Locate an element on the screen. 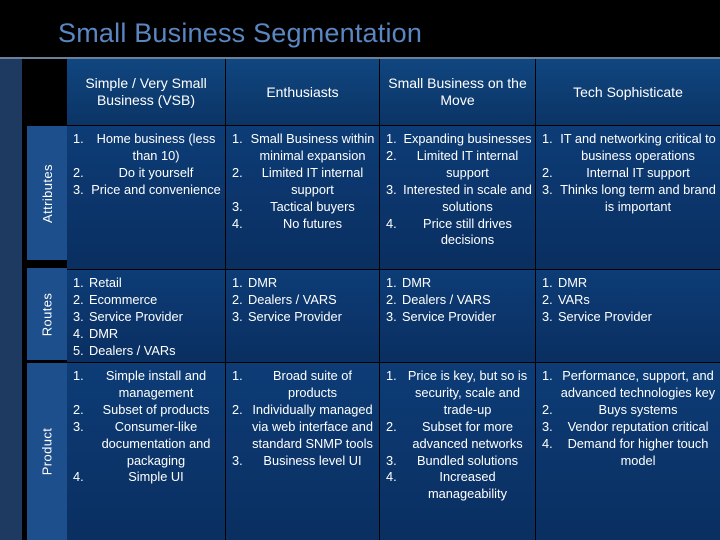  row-label-routes-text: Routes is located at coordinates (47, 314).